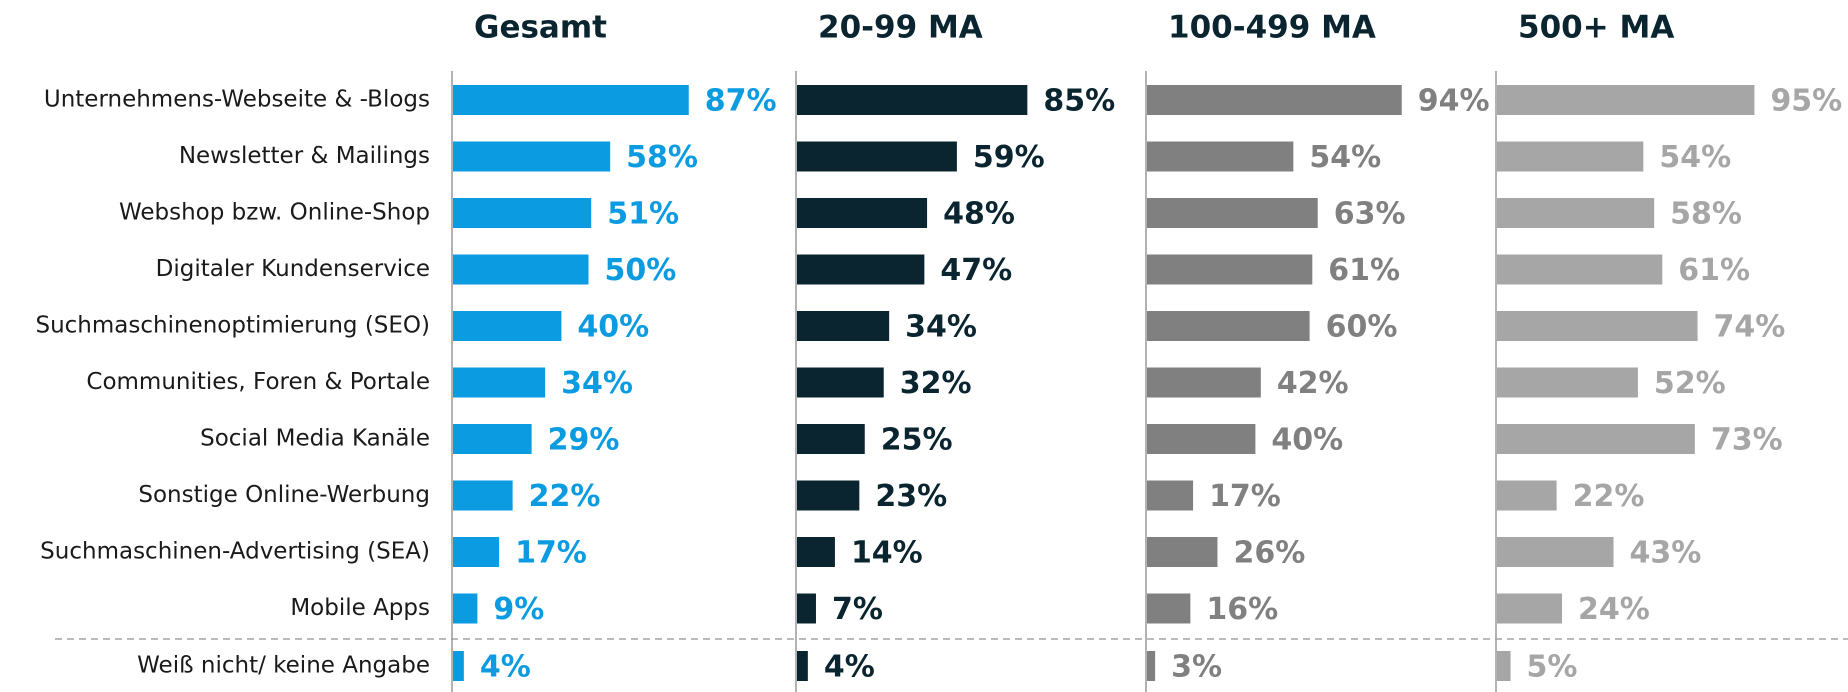 Image resolution: width=1848 pixels, height=692 pixels. Describe the element at coordinates (643, 214) in the screenshot. I see `value-label: 51%` at that location.